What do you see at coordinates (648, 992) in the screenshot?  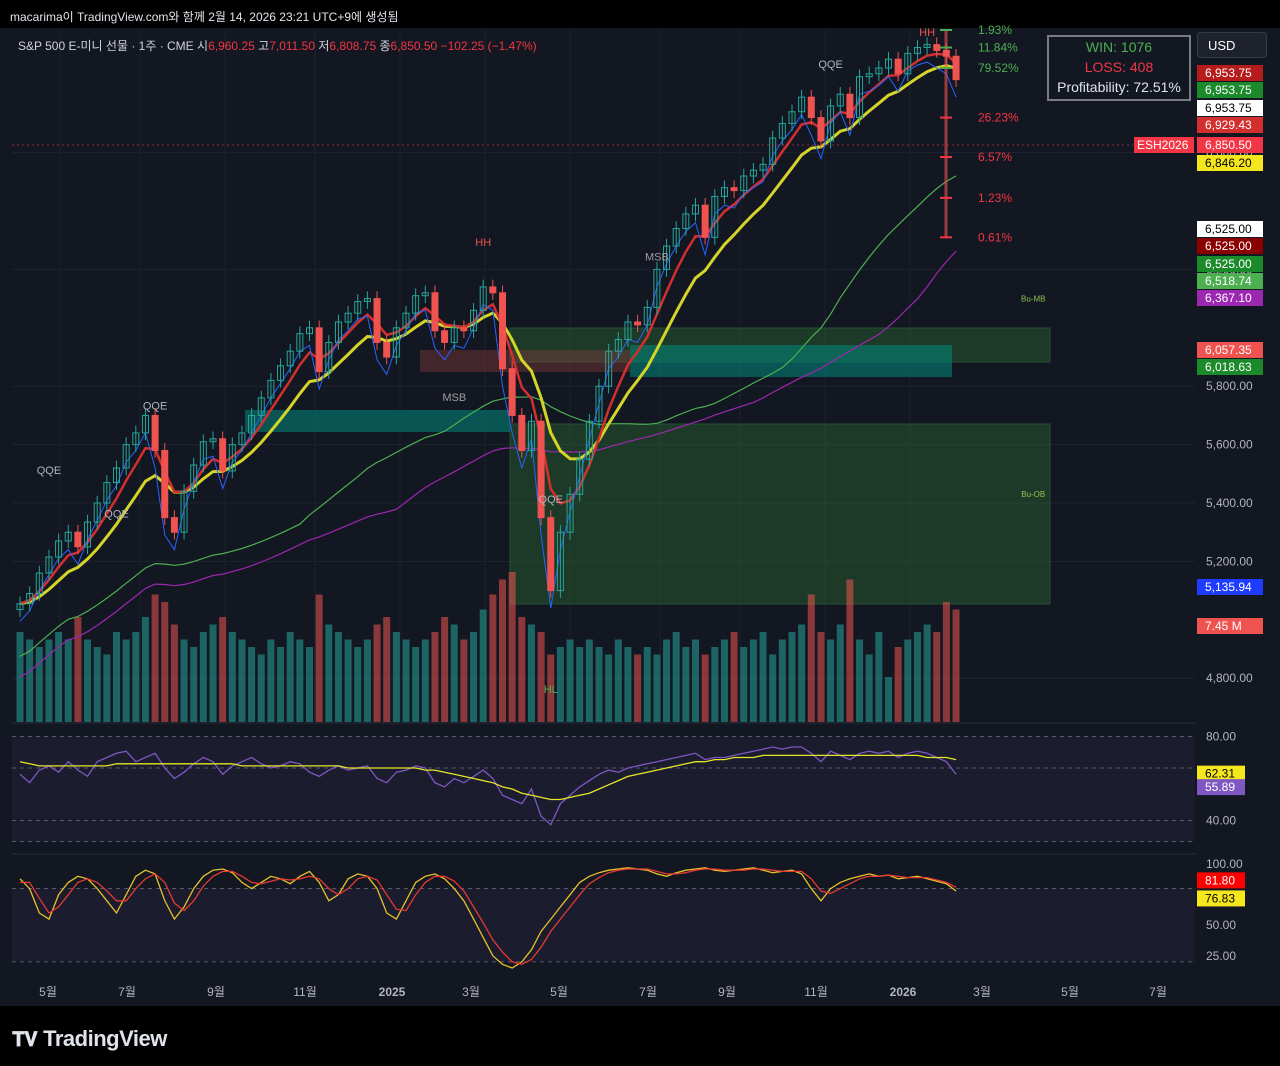 I see `time-tick-label: 7월` at bounding box center [648, 992].